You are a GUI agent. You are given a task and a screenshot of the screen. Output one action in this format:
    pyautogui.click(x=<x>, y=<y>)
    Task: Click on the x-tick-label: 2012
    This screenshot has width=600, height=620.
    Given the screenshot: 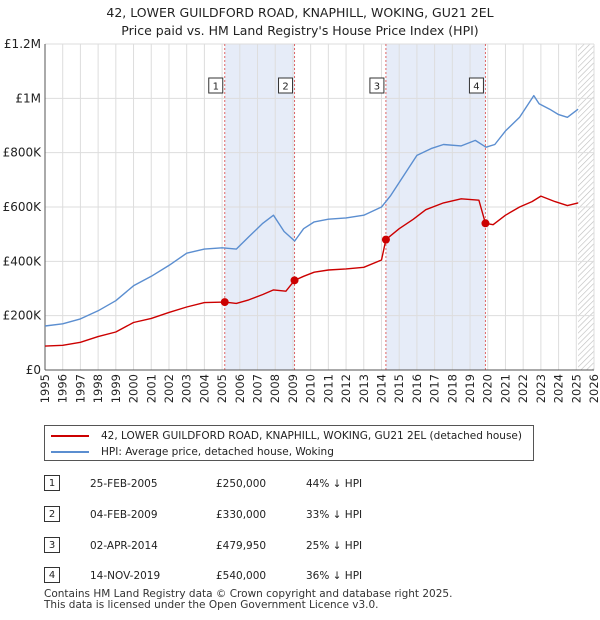 What is the action you would take?
    pyautogui.click(x=346, y=388)
    